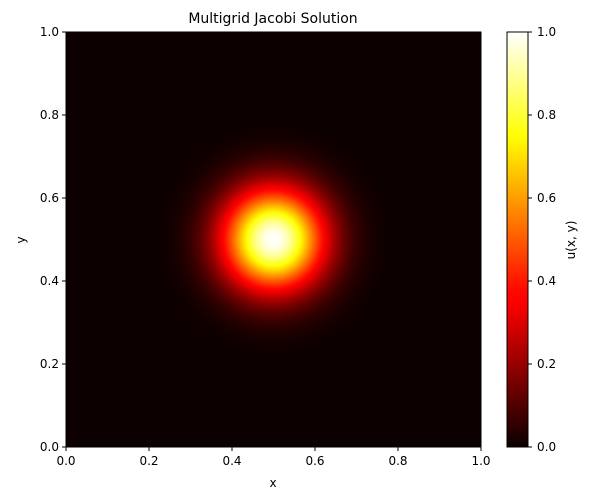  What do you see at coordinates (49, 447) in the screenshot?
I see `y-tick-label: 0.0` at bounding box center [49, 447].